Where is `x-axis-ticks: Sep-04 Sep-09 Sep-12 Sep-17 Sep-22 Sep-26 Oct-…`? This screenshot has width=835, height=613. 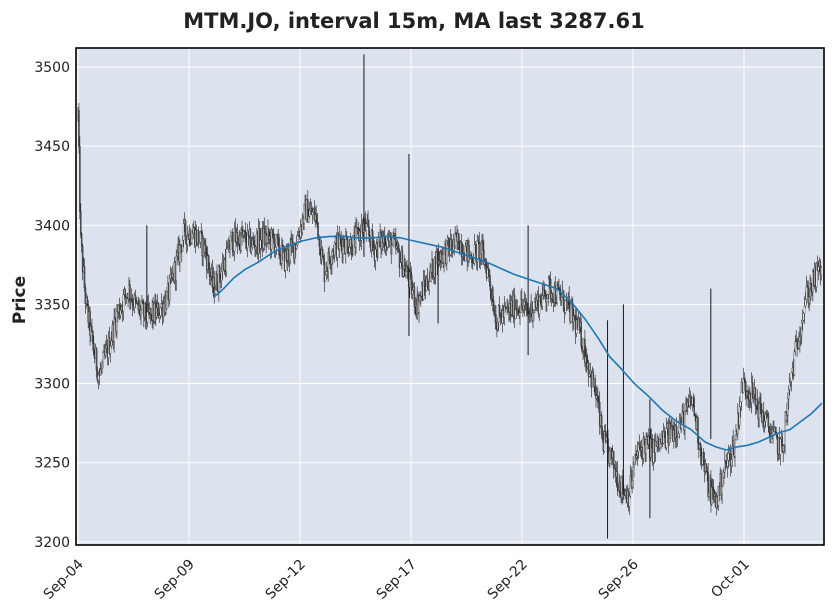
x-axis-ticks: Sep-04 Sep-09 Sep-12 Sep-17 Sep-22 Sep-26 Oct-… is located at coordinates (397, 579).